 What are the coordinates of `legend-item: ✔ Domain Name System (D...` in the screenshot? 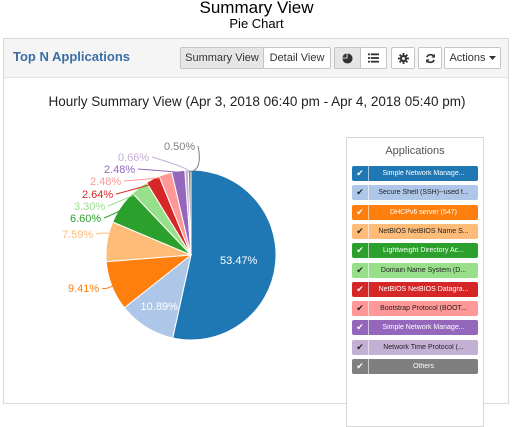 It's located at (415, 270).